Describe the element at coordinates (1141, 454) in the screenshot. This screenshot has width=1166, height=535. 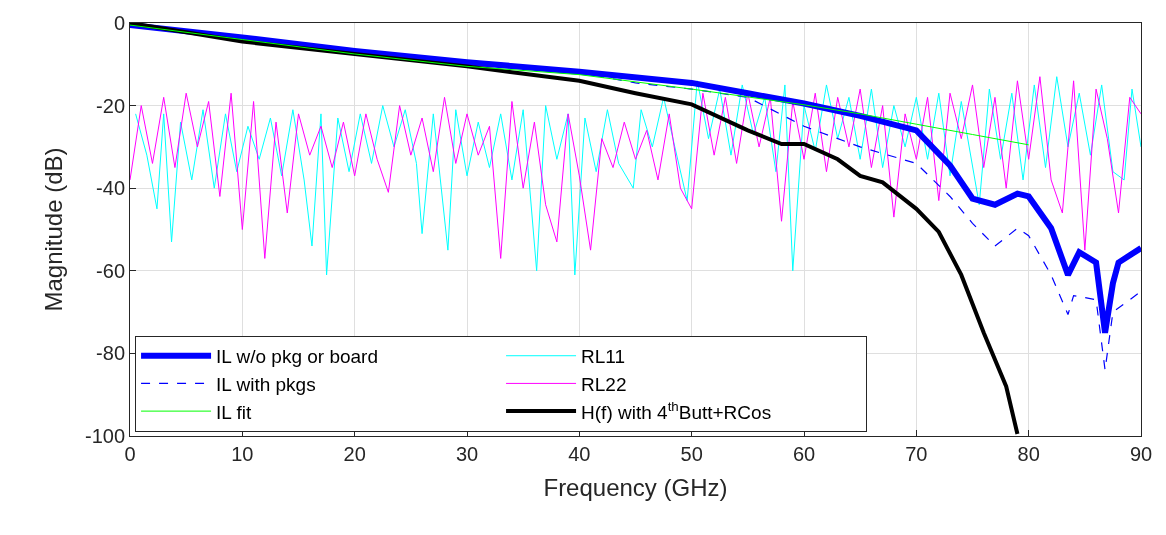
I see `x-tick-label: 90` at that location.